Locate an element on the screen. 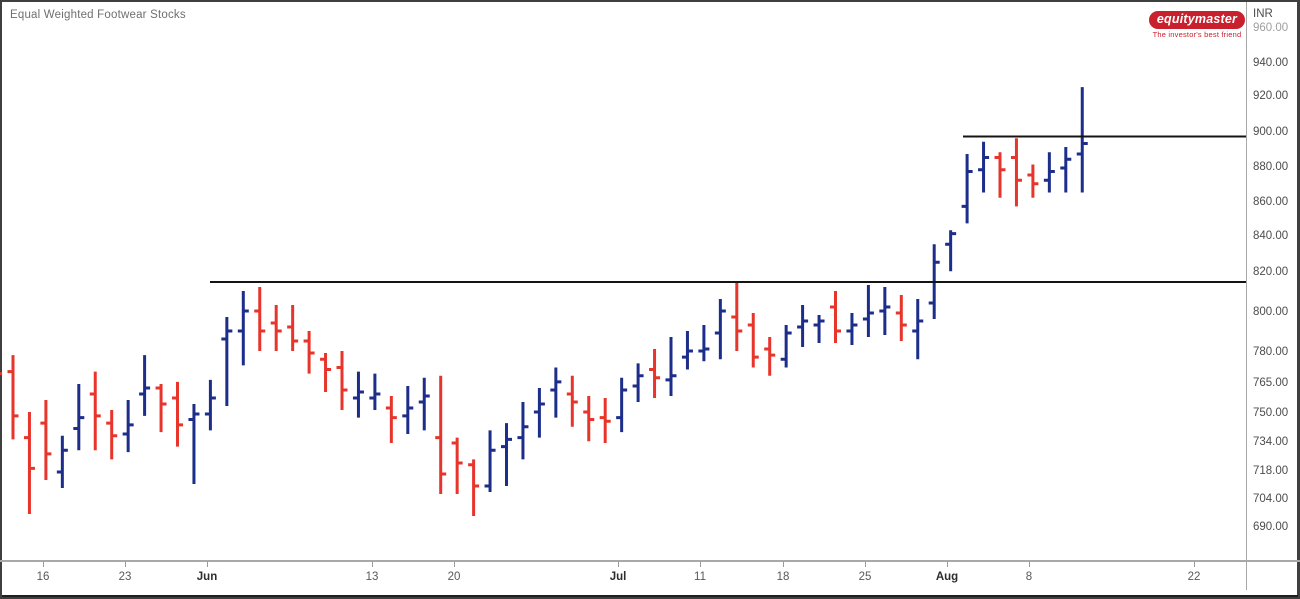 This screenshot has width=1300, height=599. price-tick-label: 940.00 is located at coordinates (1271, 63).